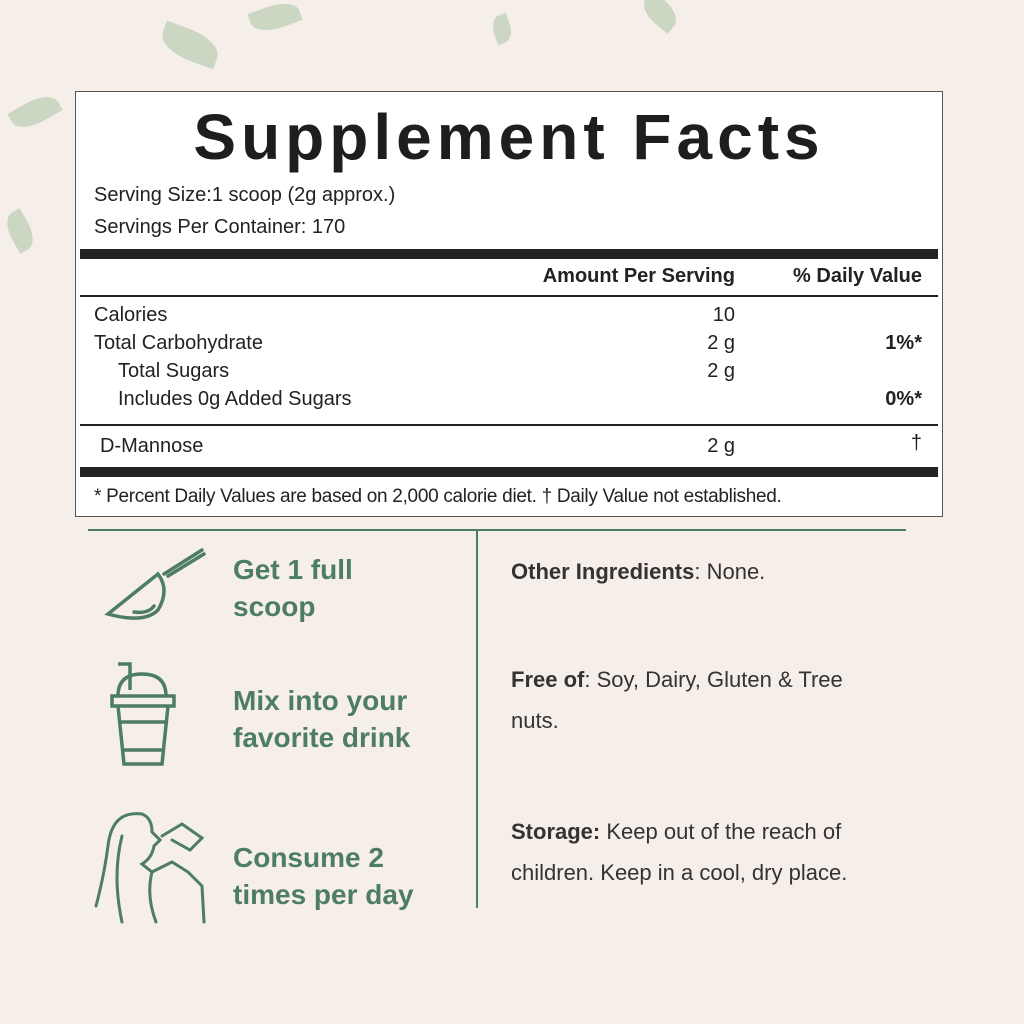 Image resolution: width=1024 pixels, height=1024 pixels. What do you see at coordinates (477, 719) in the screenshot?
I see `column-divider` at bounding box center [477, 719].